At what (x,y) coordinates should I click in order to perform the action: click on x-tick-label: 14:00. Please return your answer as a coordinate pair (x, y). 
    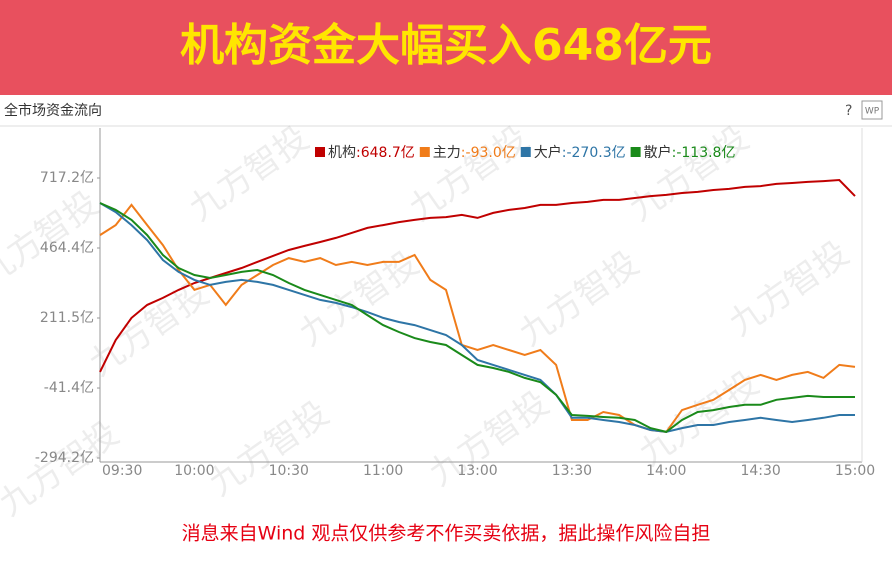
    Looking at the image, I should click on (666, 471).